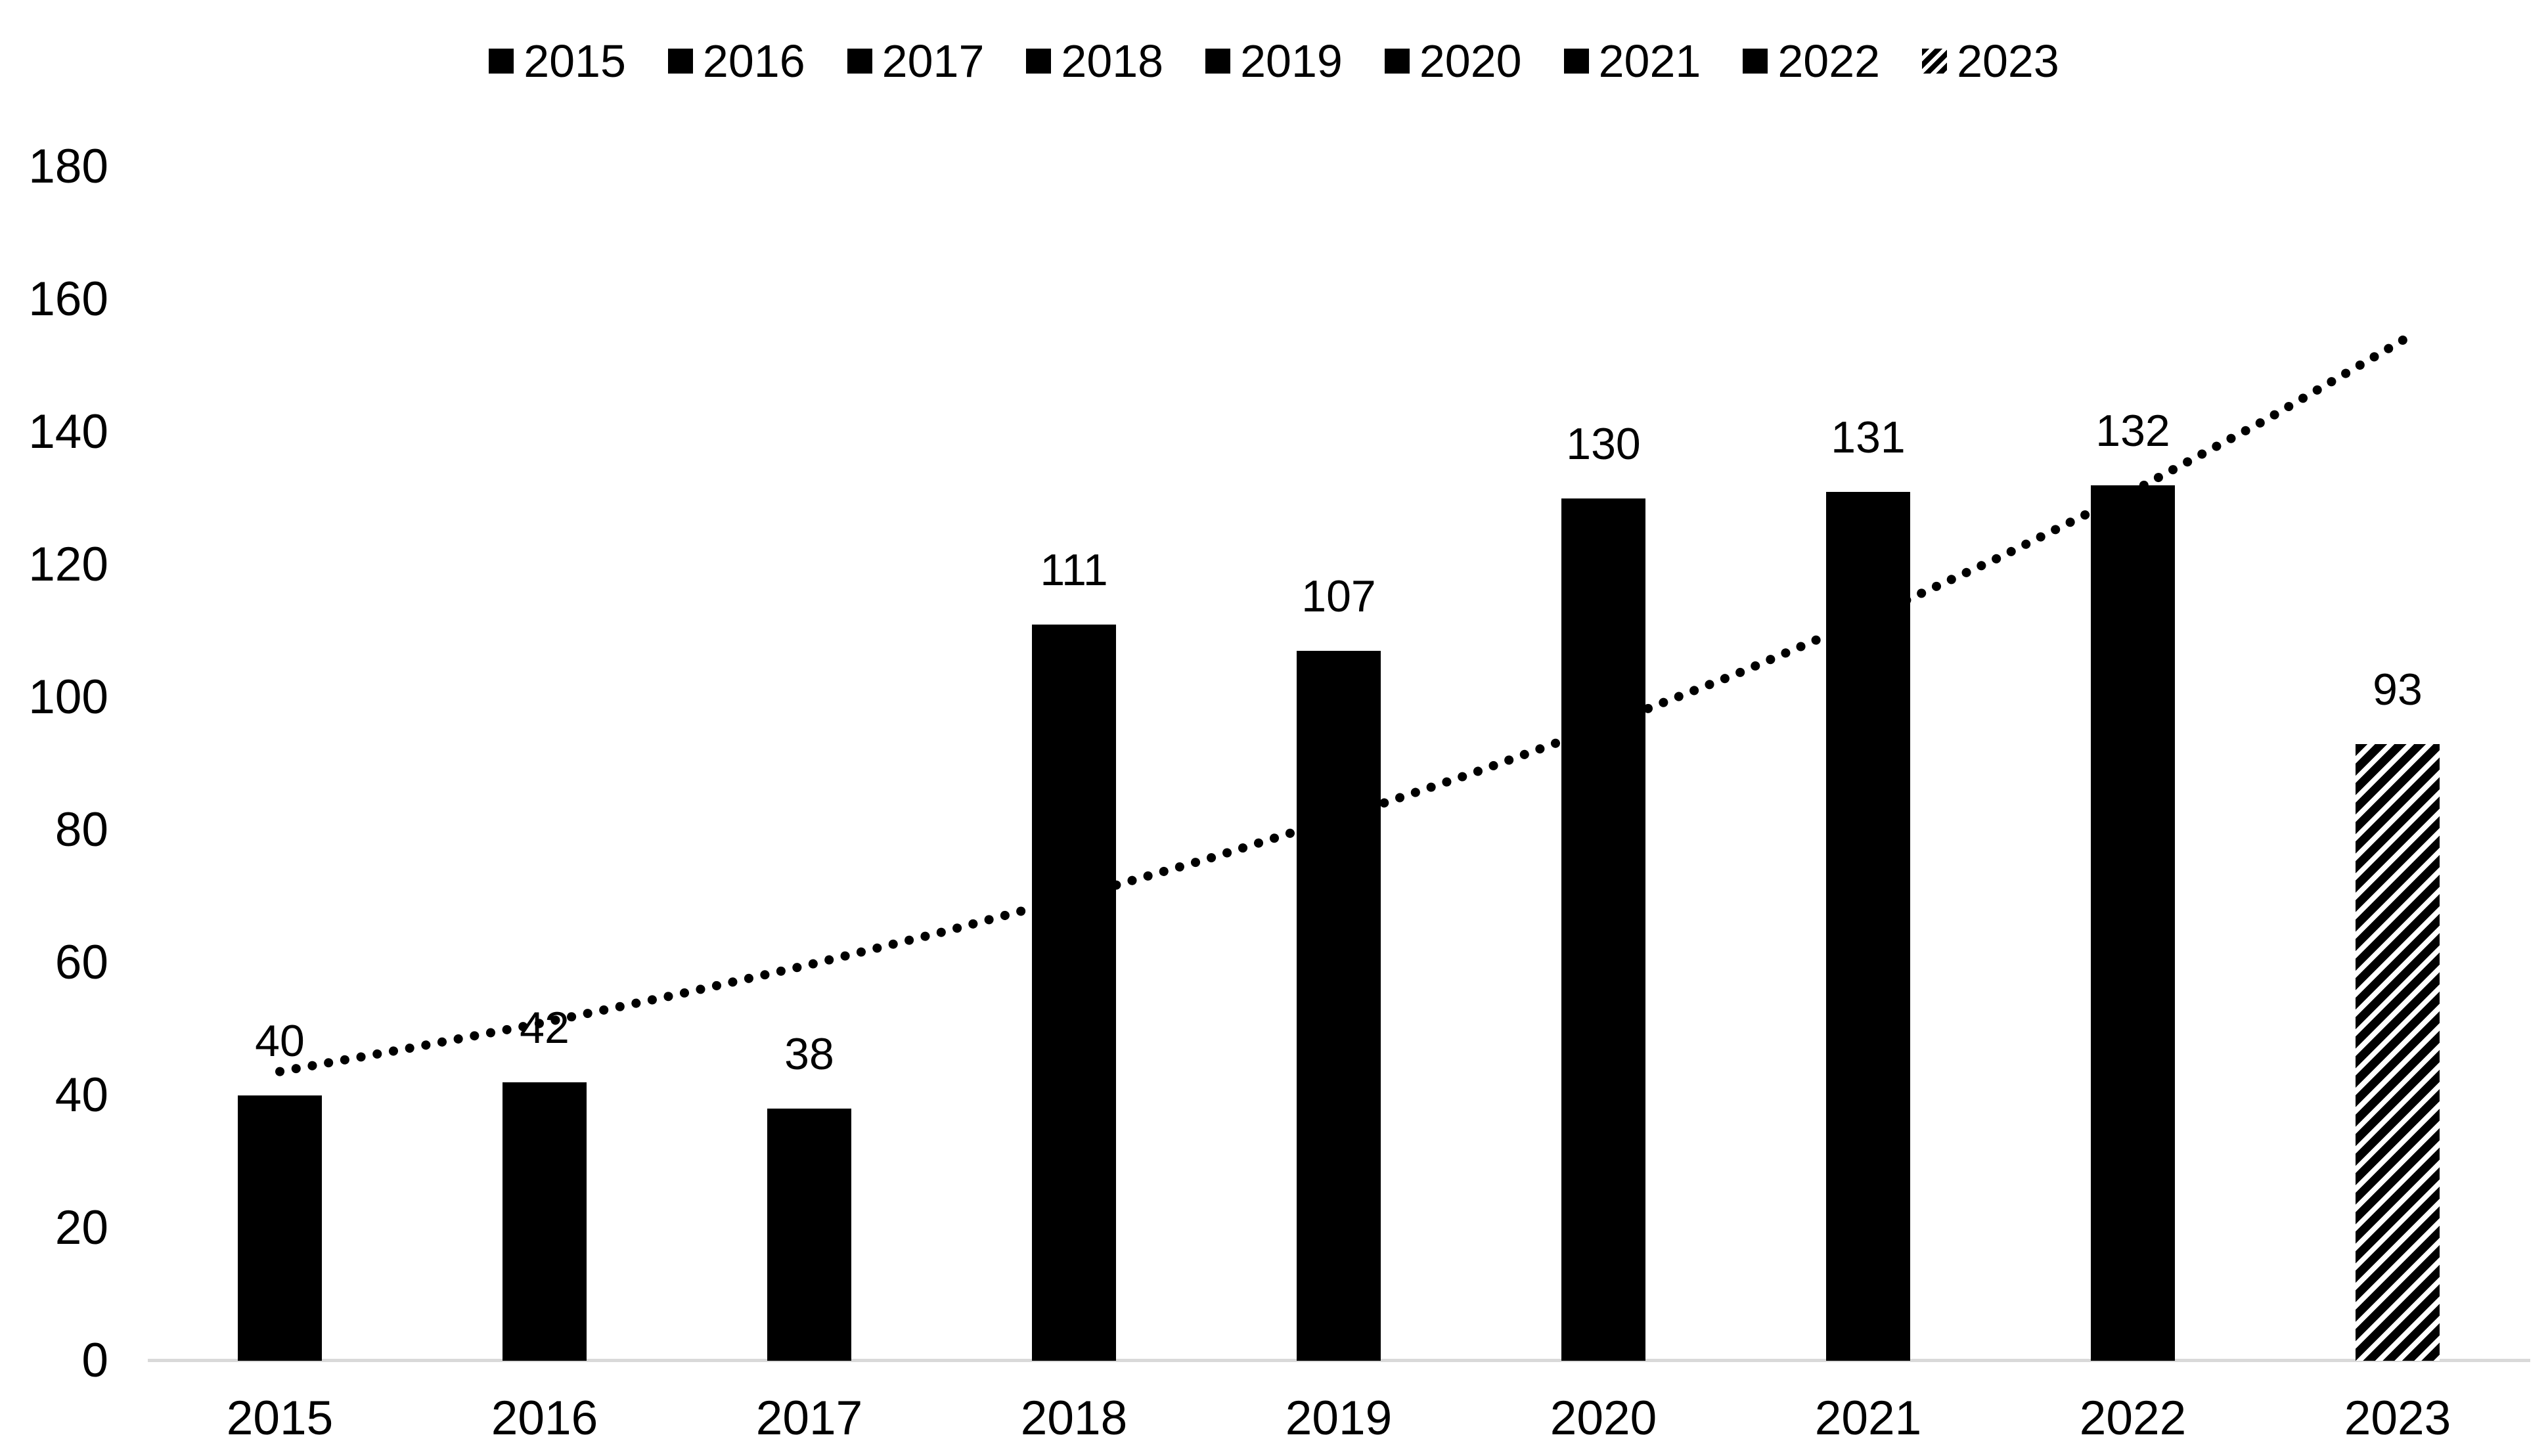 The width and height of the screenshot is (2548, 1456). I want to click on legend-label: 2016, so click(753, 61).